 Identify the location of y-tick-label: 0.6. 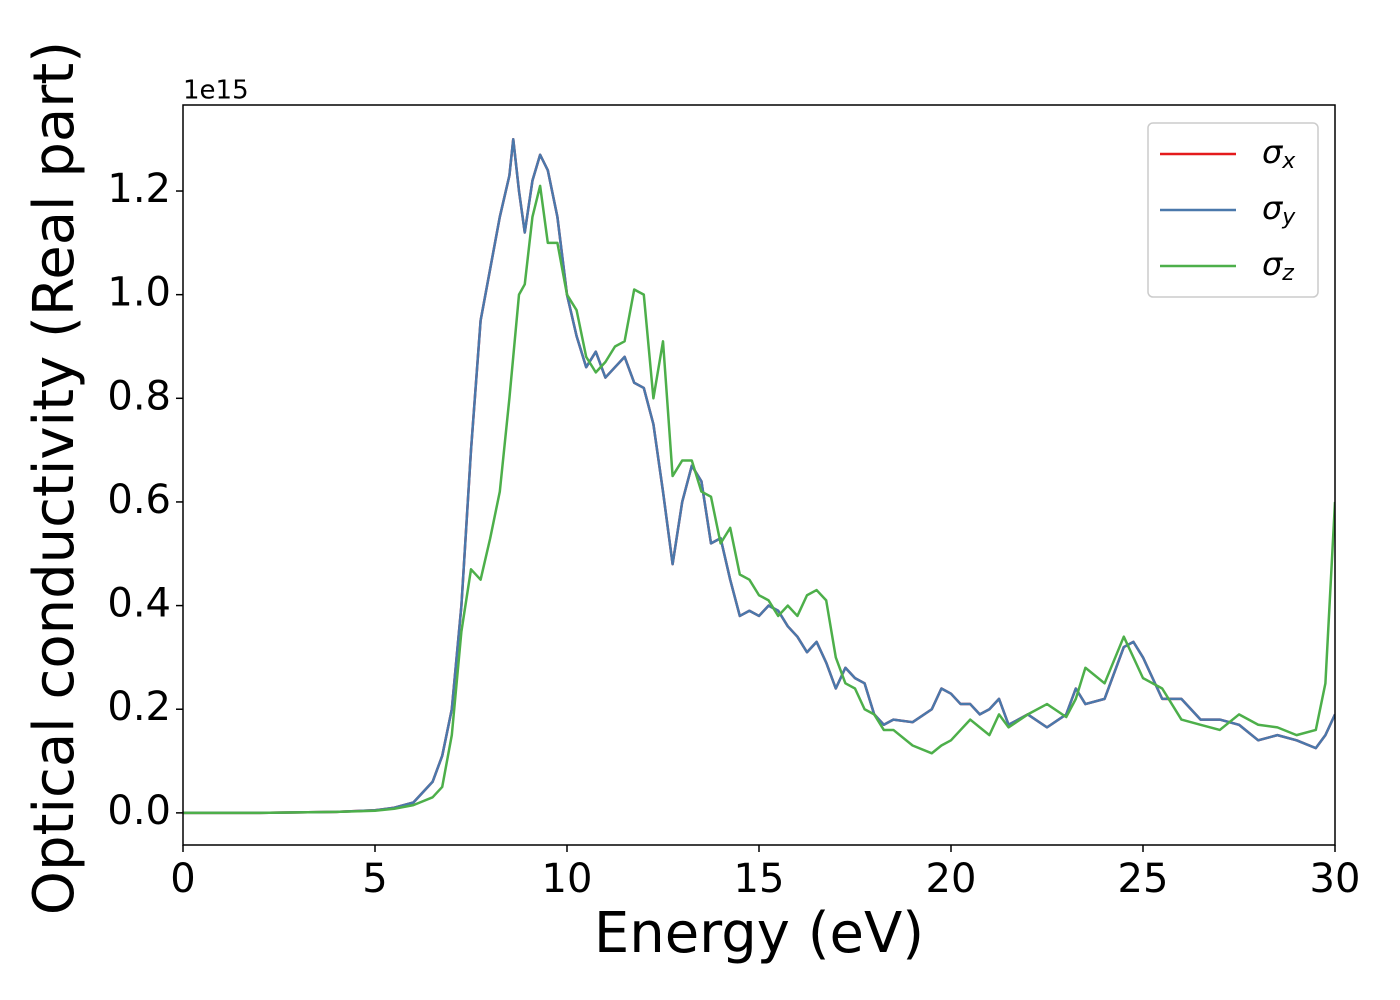
(139, 500).